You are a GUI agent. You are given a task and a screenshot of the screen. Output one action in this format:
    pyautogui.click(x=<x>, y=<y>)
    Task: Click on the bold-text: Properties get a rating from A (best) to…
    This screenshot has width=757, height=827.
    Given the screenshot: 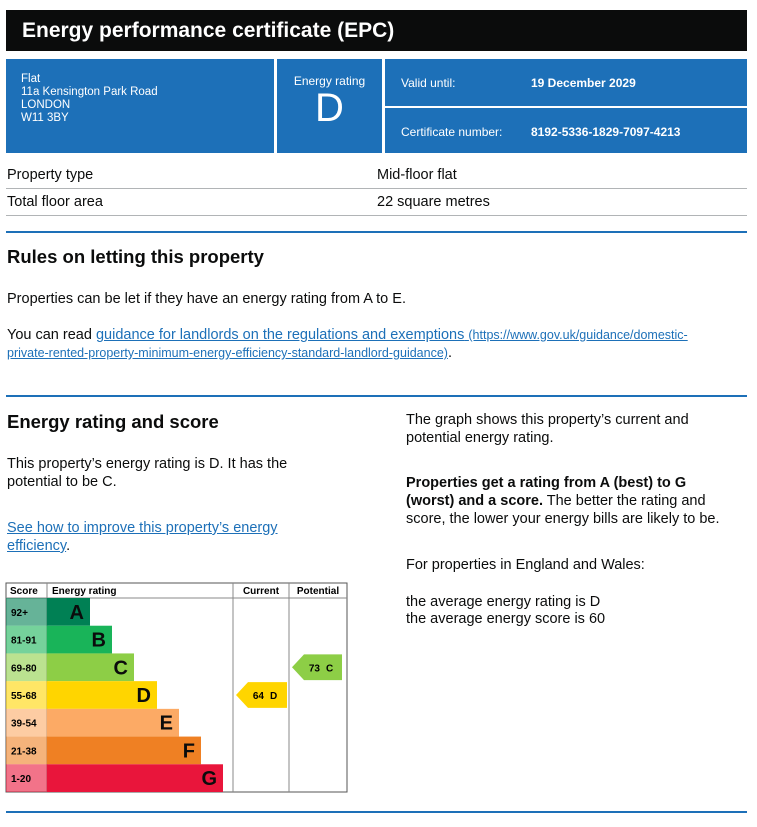 What is the action you would take?
    pyautogui.click(x=546, y=492)
    